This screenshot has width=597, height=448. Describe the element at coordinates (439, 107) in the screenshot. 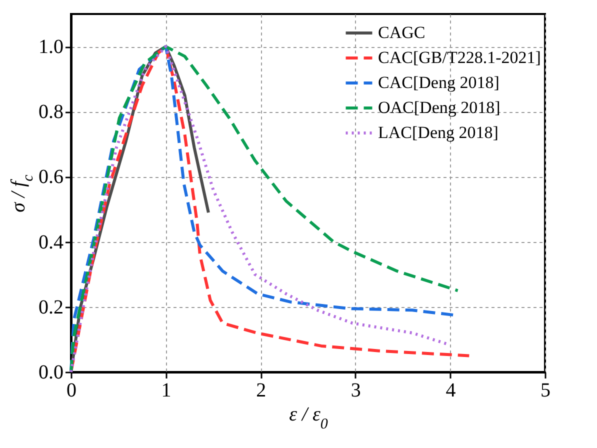

I see `legend-label: OAC[Deng 2018]` at that location.